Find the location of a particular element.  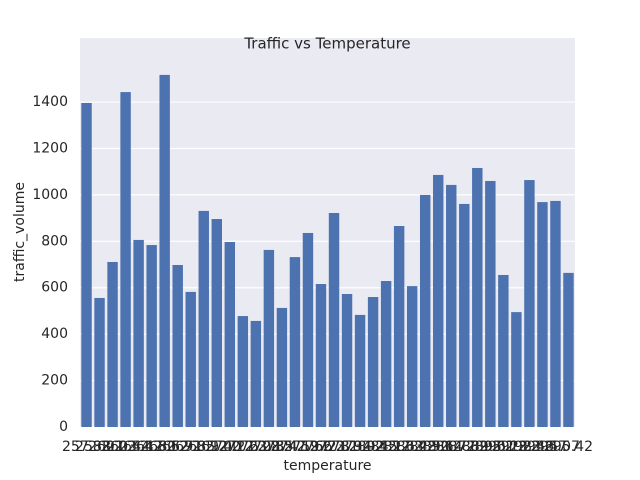

x-tick-label: 293.57 is located at coordinates (542, 447).